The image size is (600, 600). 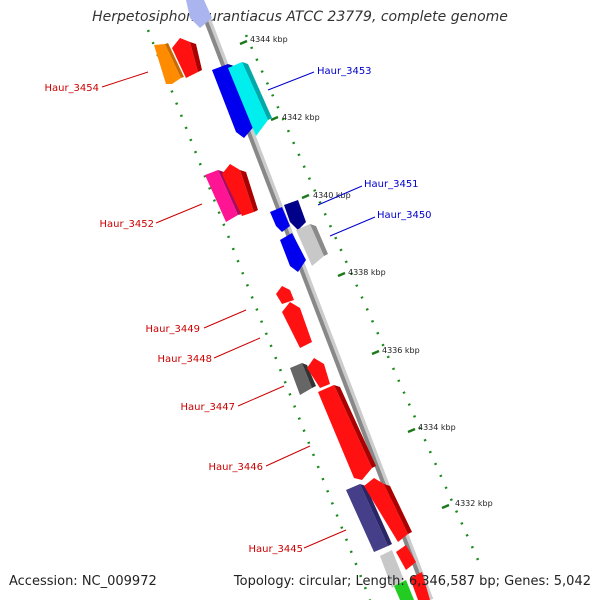 I want to click on gene-label: Haur_3448, so click(x=184, y=359).